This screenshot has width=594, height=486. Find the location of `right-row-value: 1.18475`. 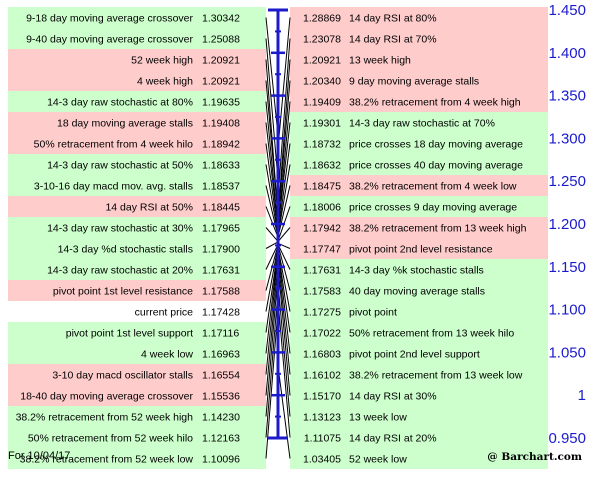

right-row-value: 1.18475 is located at coordinates (322, 186).